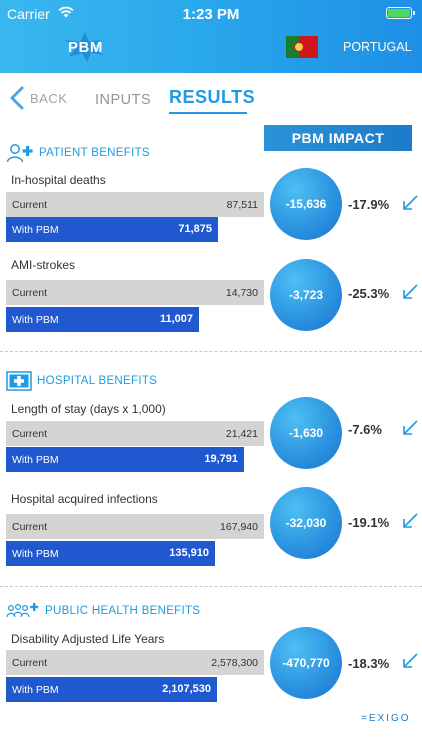 Image resolution: width=422 pixels, height=750 pixels. I want to click on hospital-cross-icon, so click(19, 381).